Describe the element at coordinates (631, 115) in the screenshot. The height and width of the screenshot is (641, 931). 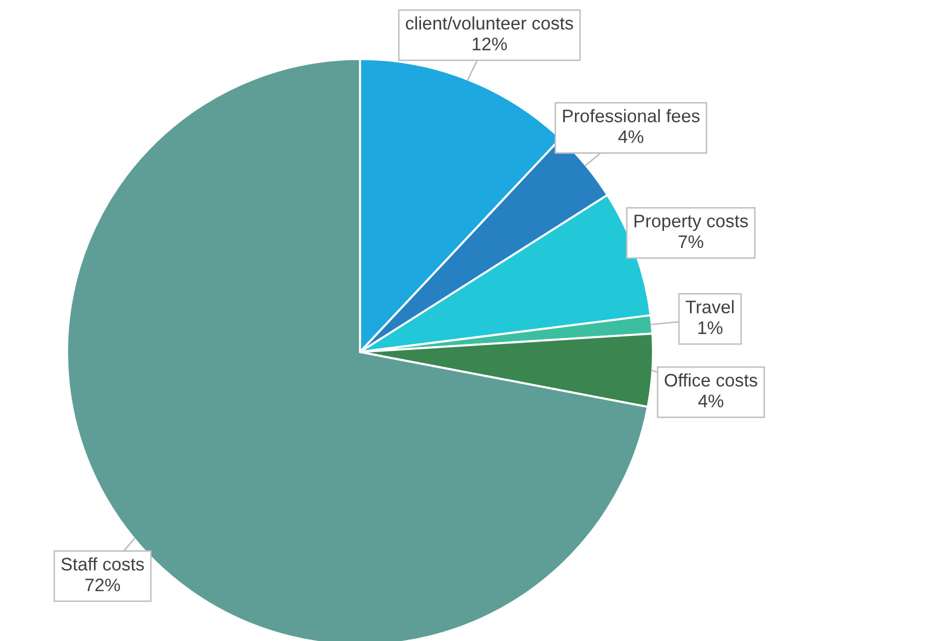
I see `slice-label: Professional fees` at that location.